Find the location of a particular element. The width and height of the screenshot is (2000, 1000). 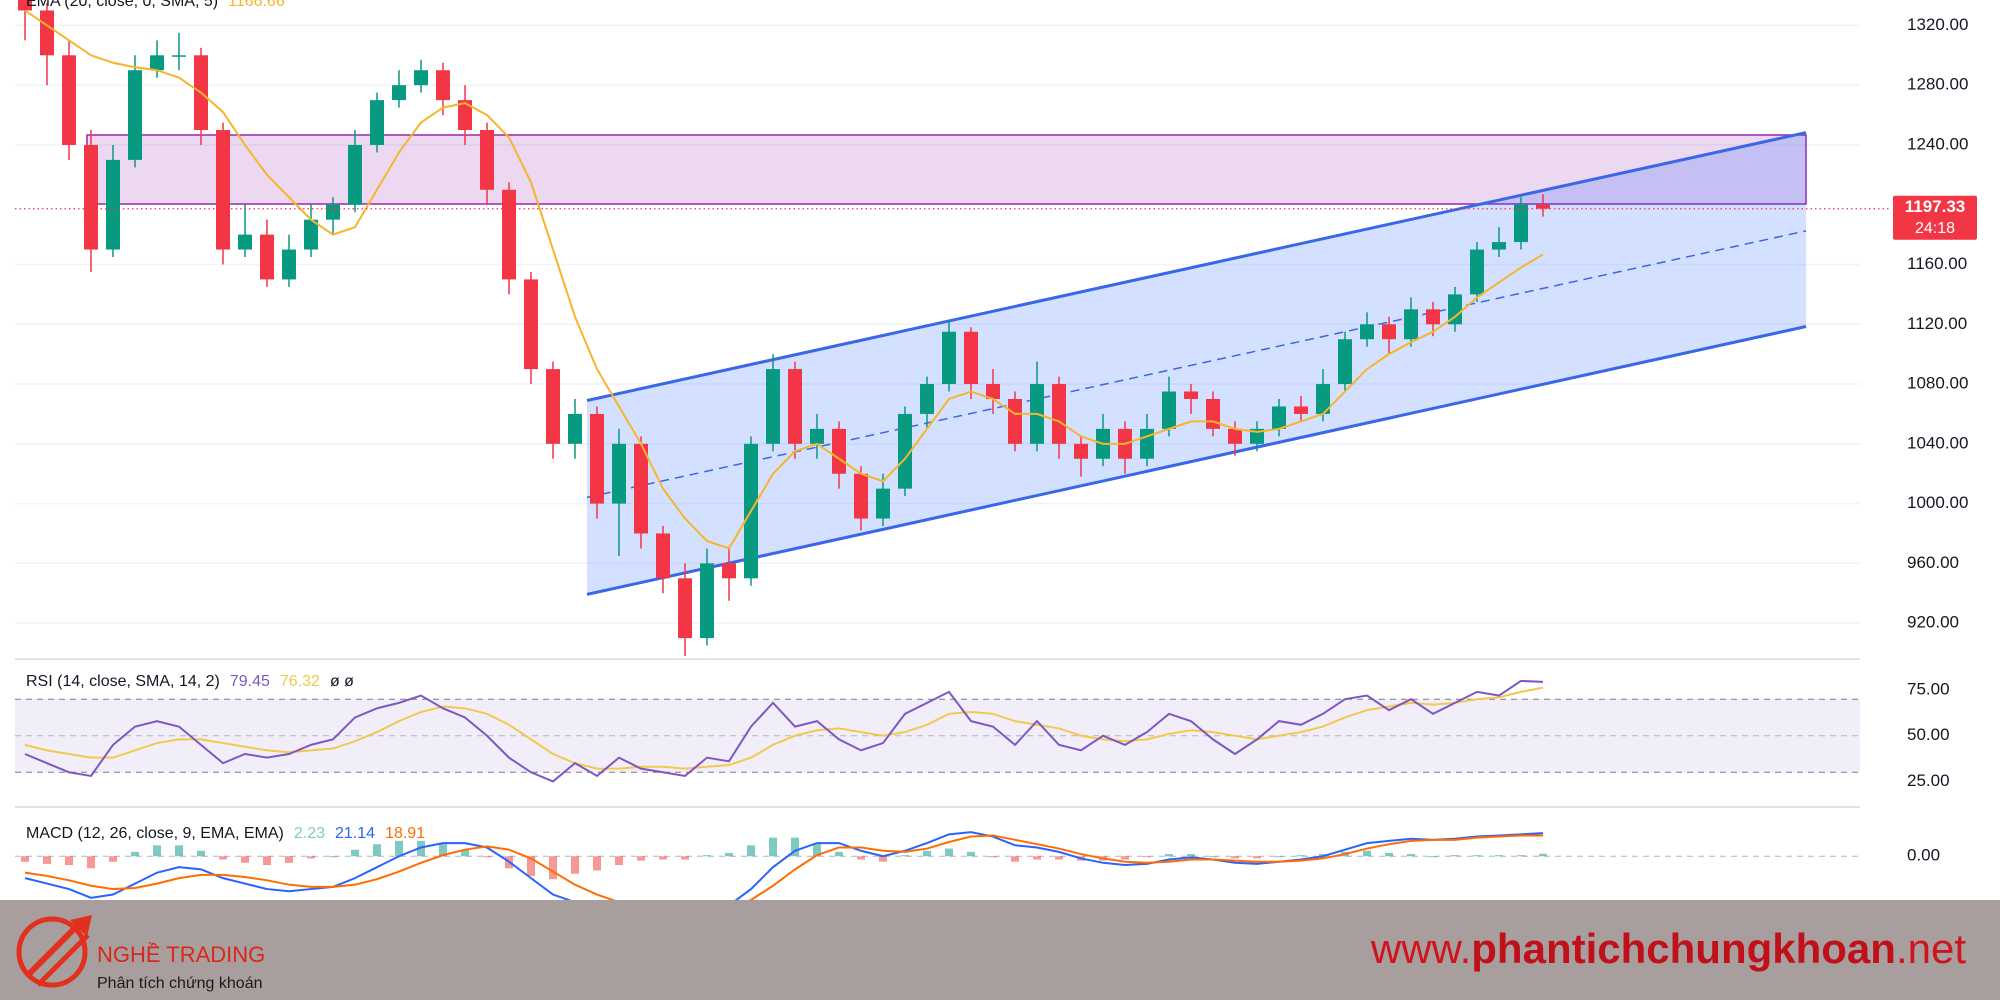

countdown: 24:18 is located at coordinates (1935, 228).